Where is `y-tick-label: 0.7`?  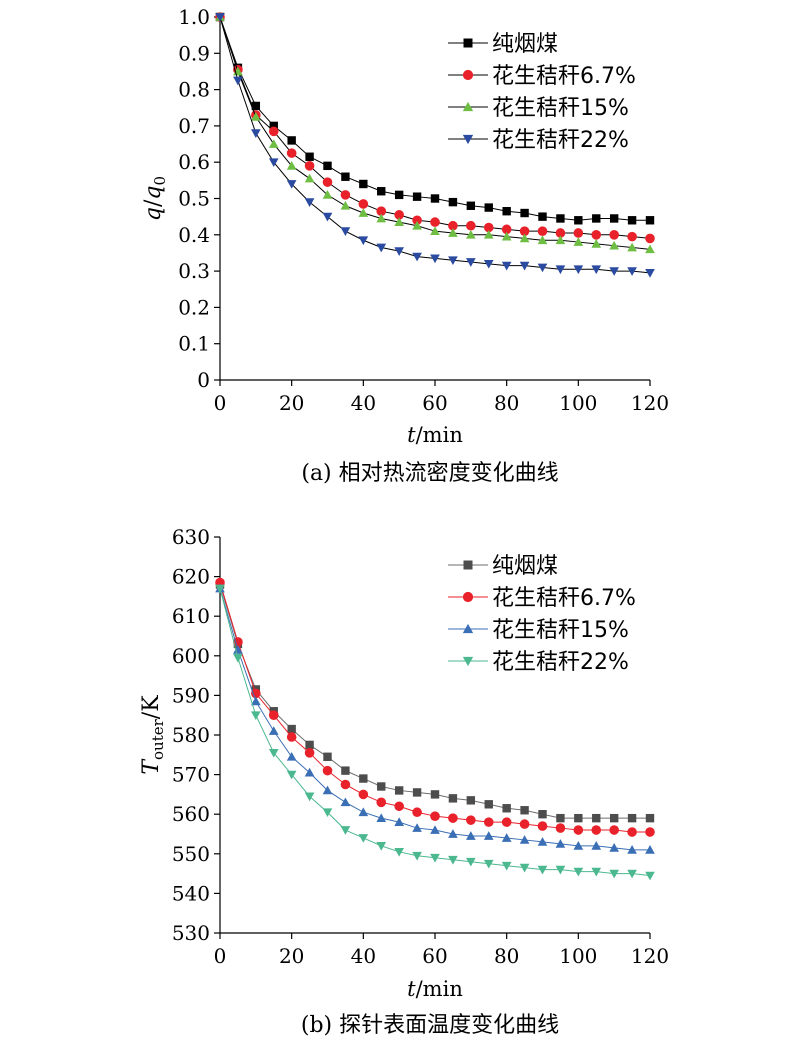
y-tick-label: 0.7 is located at coordinates (194, 126).